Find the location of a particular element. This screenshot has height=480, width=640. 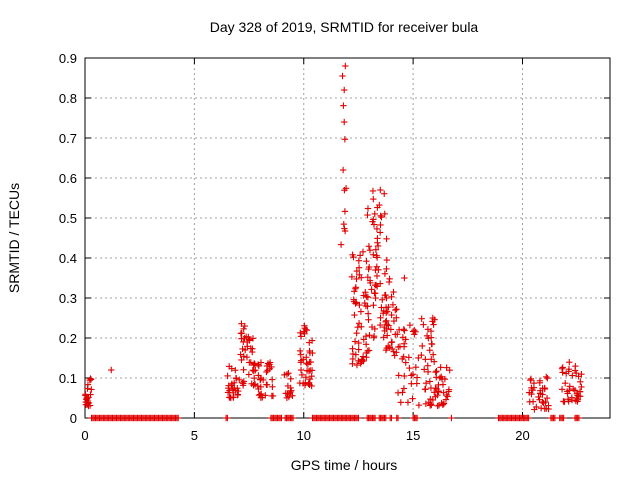

y-tick-label: 0.3 is located at coordinates (68, 298).